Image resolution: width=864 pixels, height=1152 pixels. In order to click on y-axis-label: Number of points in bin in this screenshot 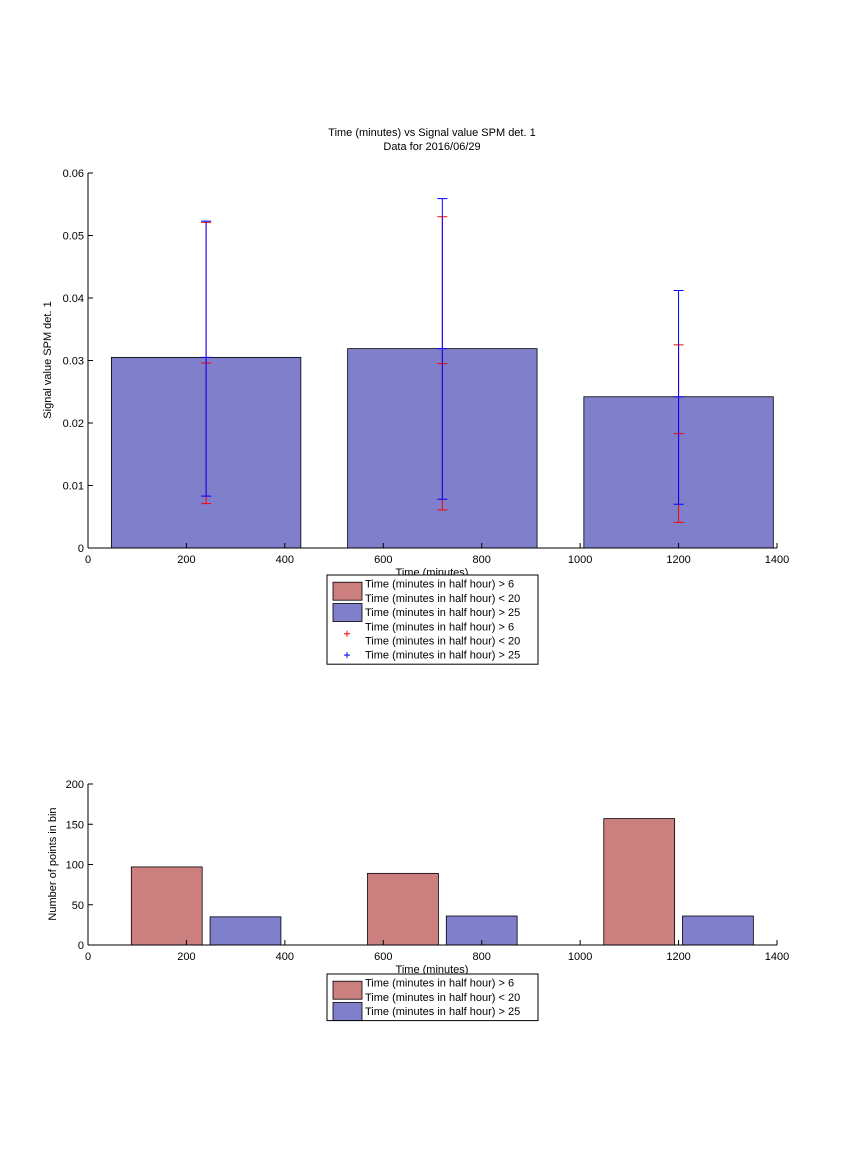, I will do `click(53, 863)`.